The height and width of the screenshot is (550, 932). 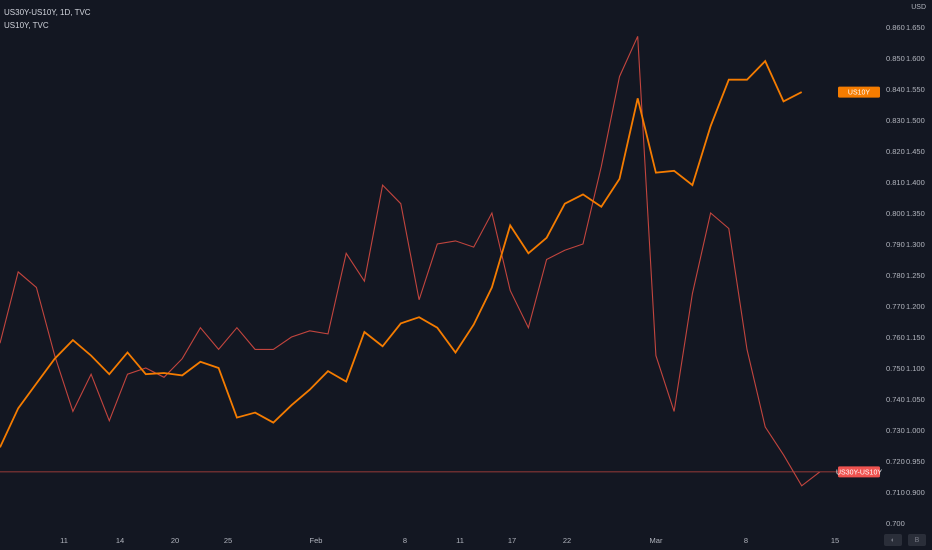 I want to click on us10y-badge-label: US10Y, so click(x=859, y=93).